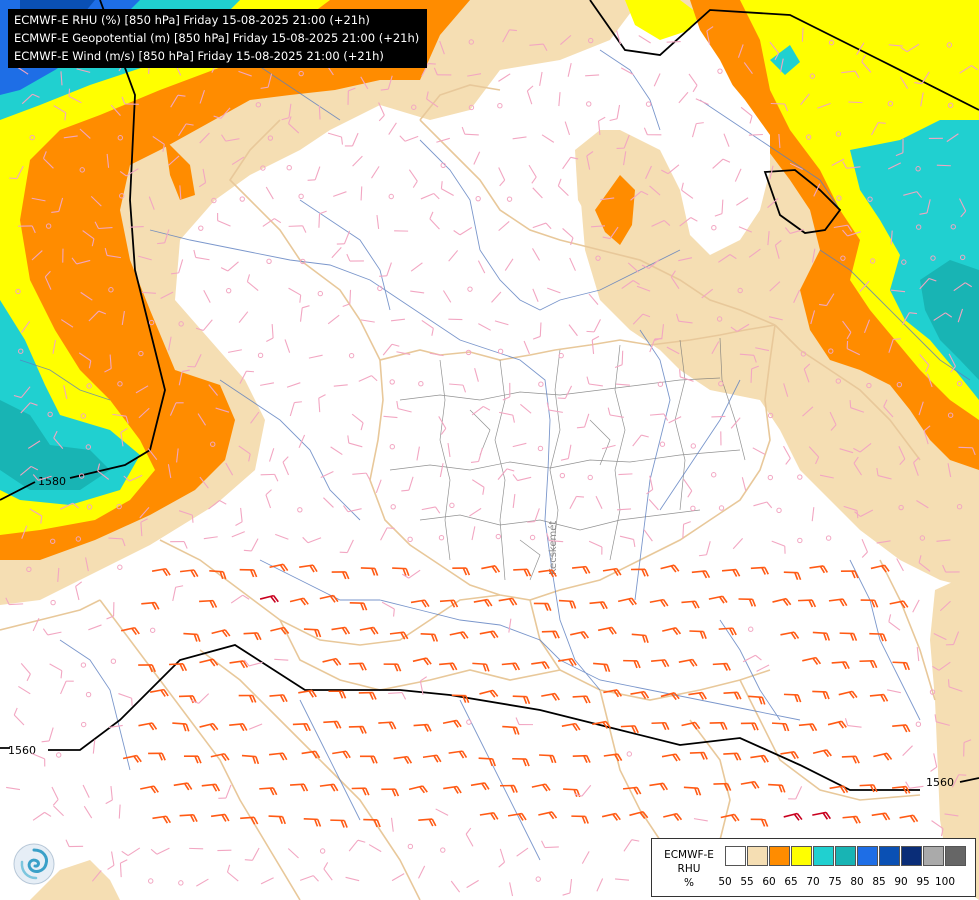 The image size is (979, 900). What do you see at coordinates (813, 882) in the screenshot?
I see `legend-tick-label: 70` at bounding box center [813, 882].